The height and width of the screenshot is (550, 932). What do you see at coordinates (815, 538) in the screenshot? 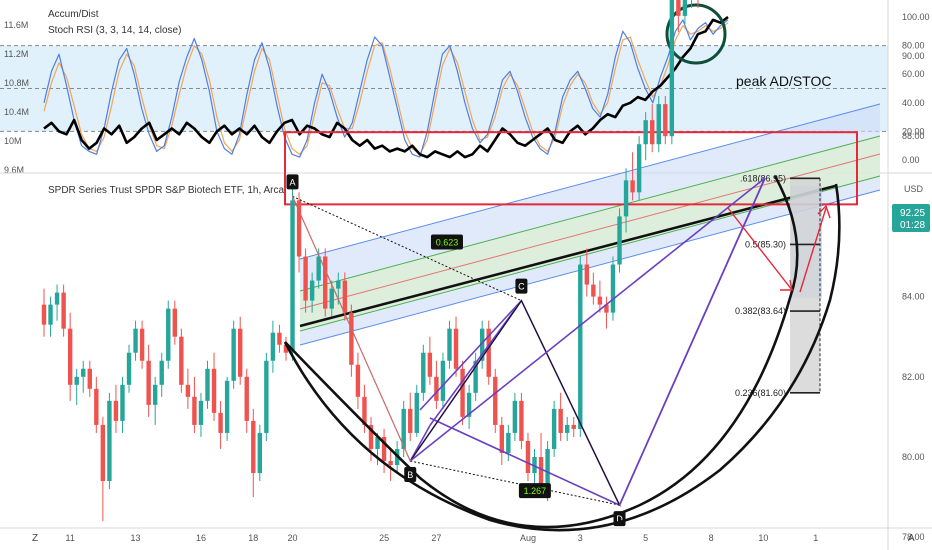
I see `time-axis-tick: 1` at bounding box center [815, 538].